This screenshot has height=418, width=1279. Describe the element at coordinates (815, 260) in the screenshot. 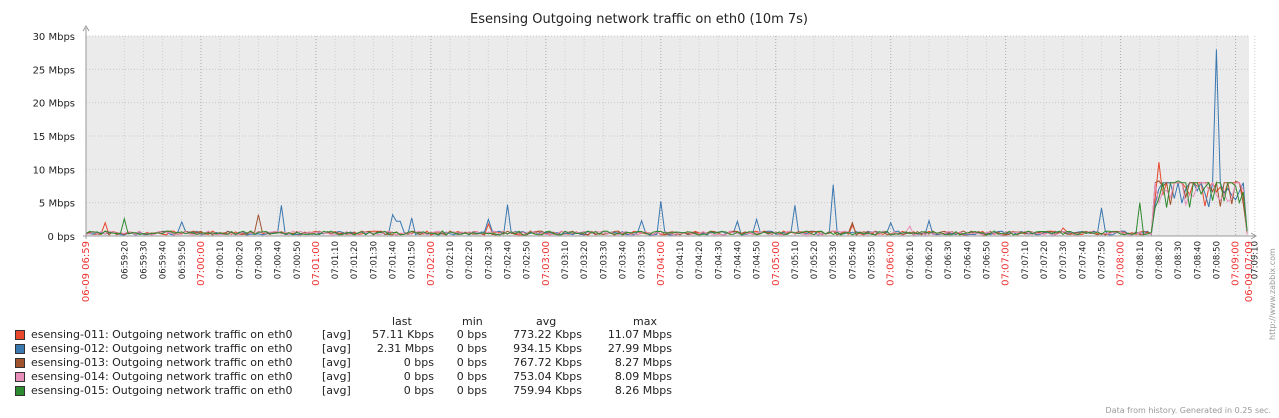

I see `x-tick-label: 07:05:20` at that location.